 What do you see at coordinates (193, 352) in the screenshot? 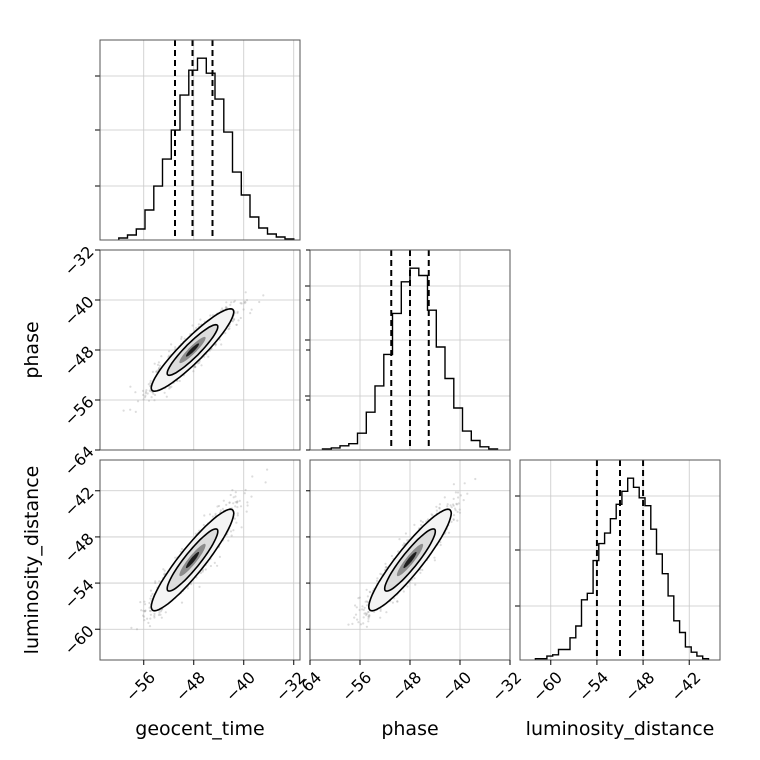
I see `samples-geocent_time-phase` at bounding box center [193, 352].